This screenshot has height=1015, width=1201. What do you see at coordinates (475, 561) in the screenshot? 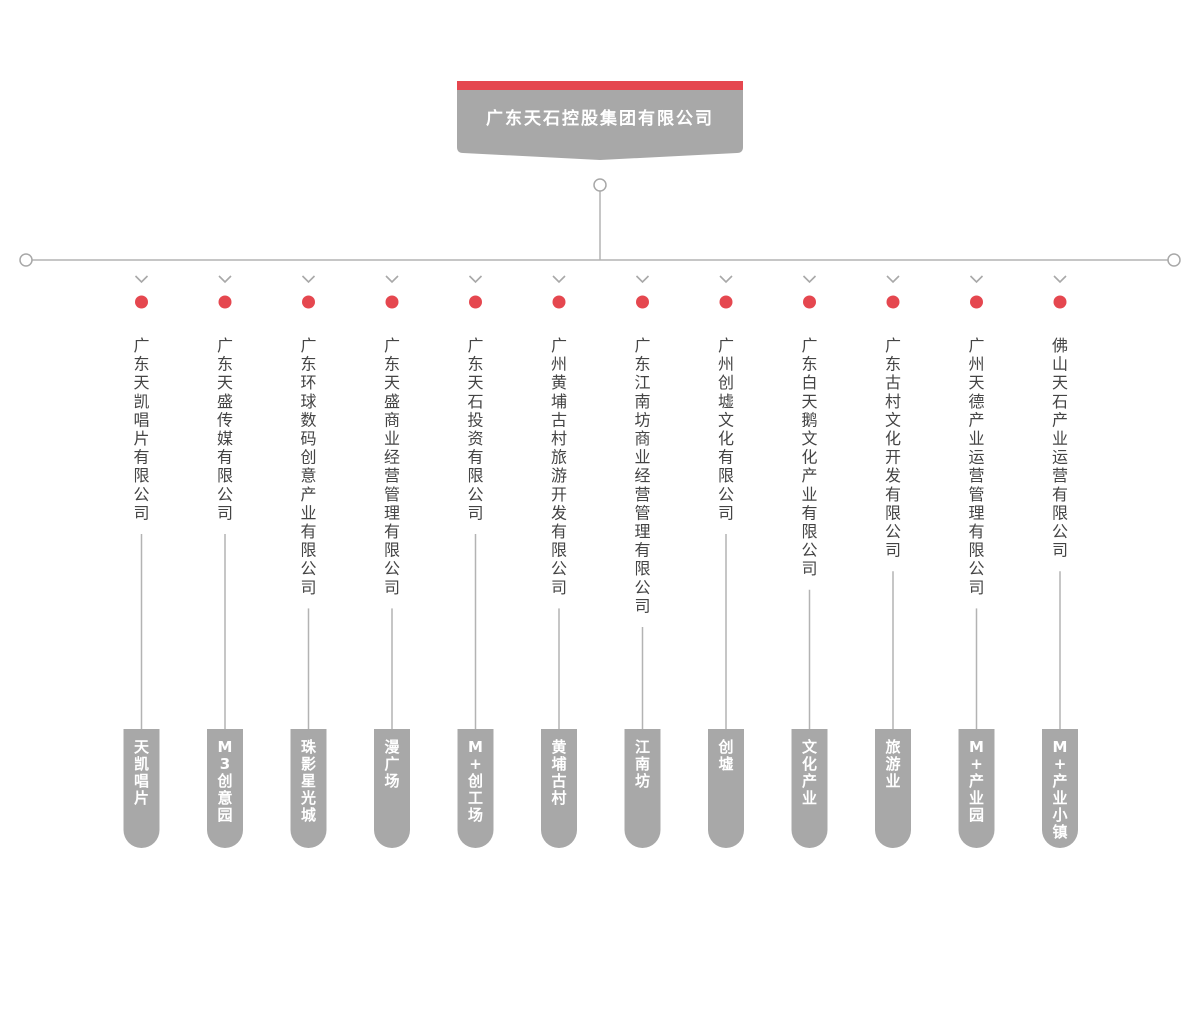
I see `subsidiary-column: 广东天石投资有限公司 M +创工场` at bounding box center [475, 561].